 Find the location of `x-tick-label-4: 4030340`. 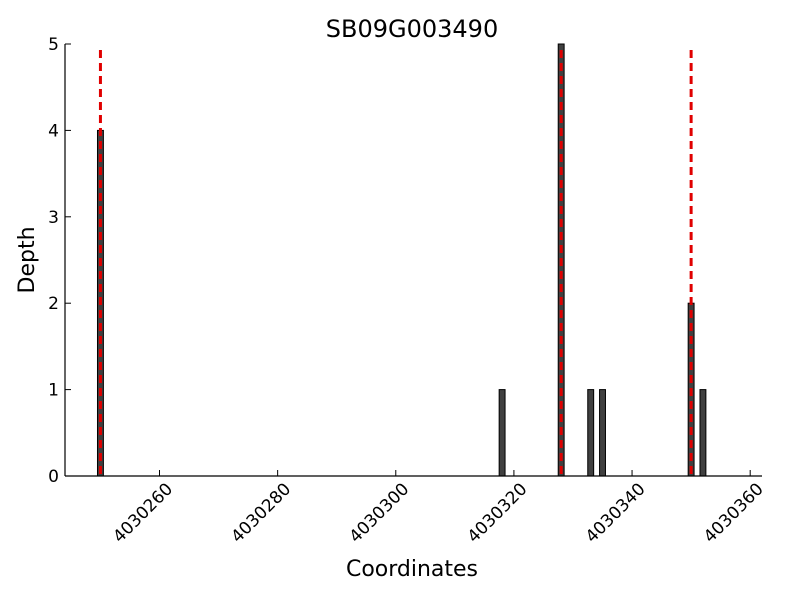

x-tick-label-4: 4030340 is located at coordinates (616, 513).